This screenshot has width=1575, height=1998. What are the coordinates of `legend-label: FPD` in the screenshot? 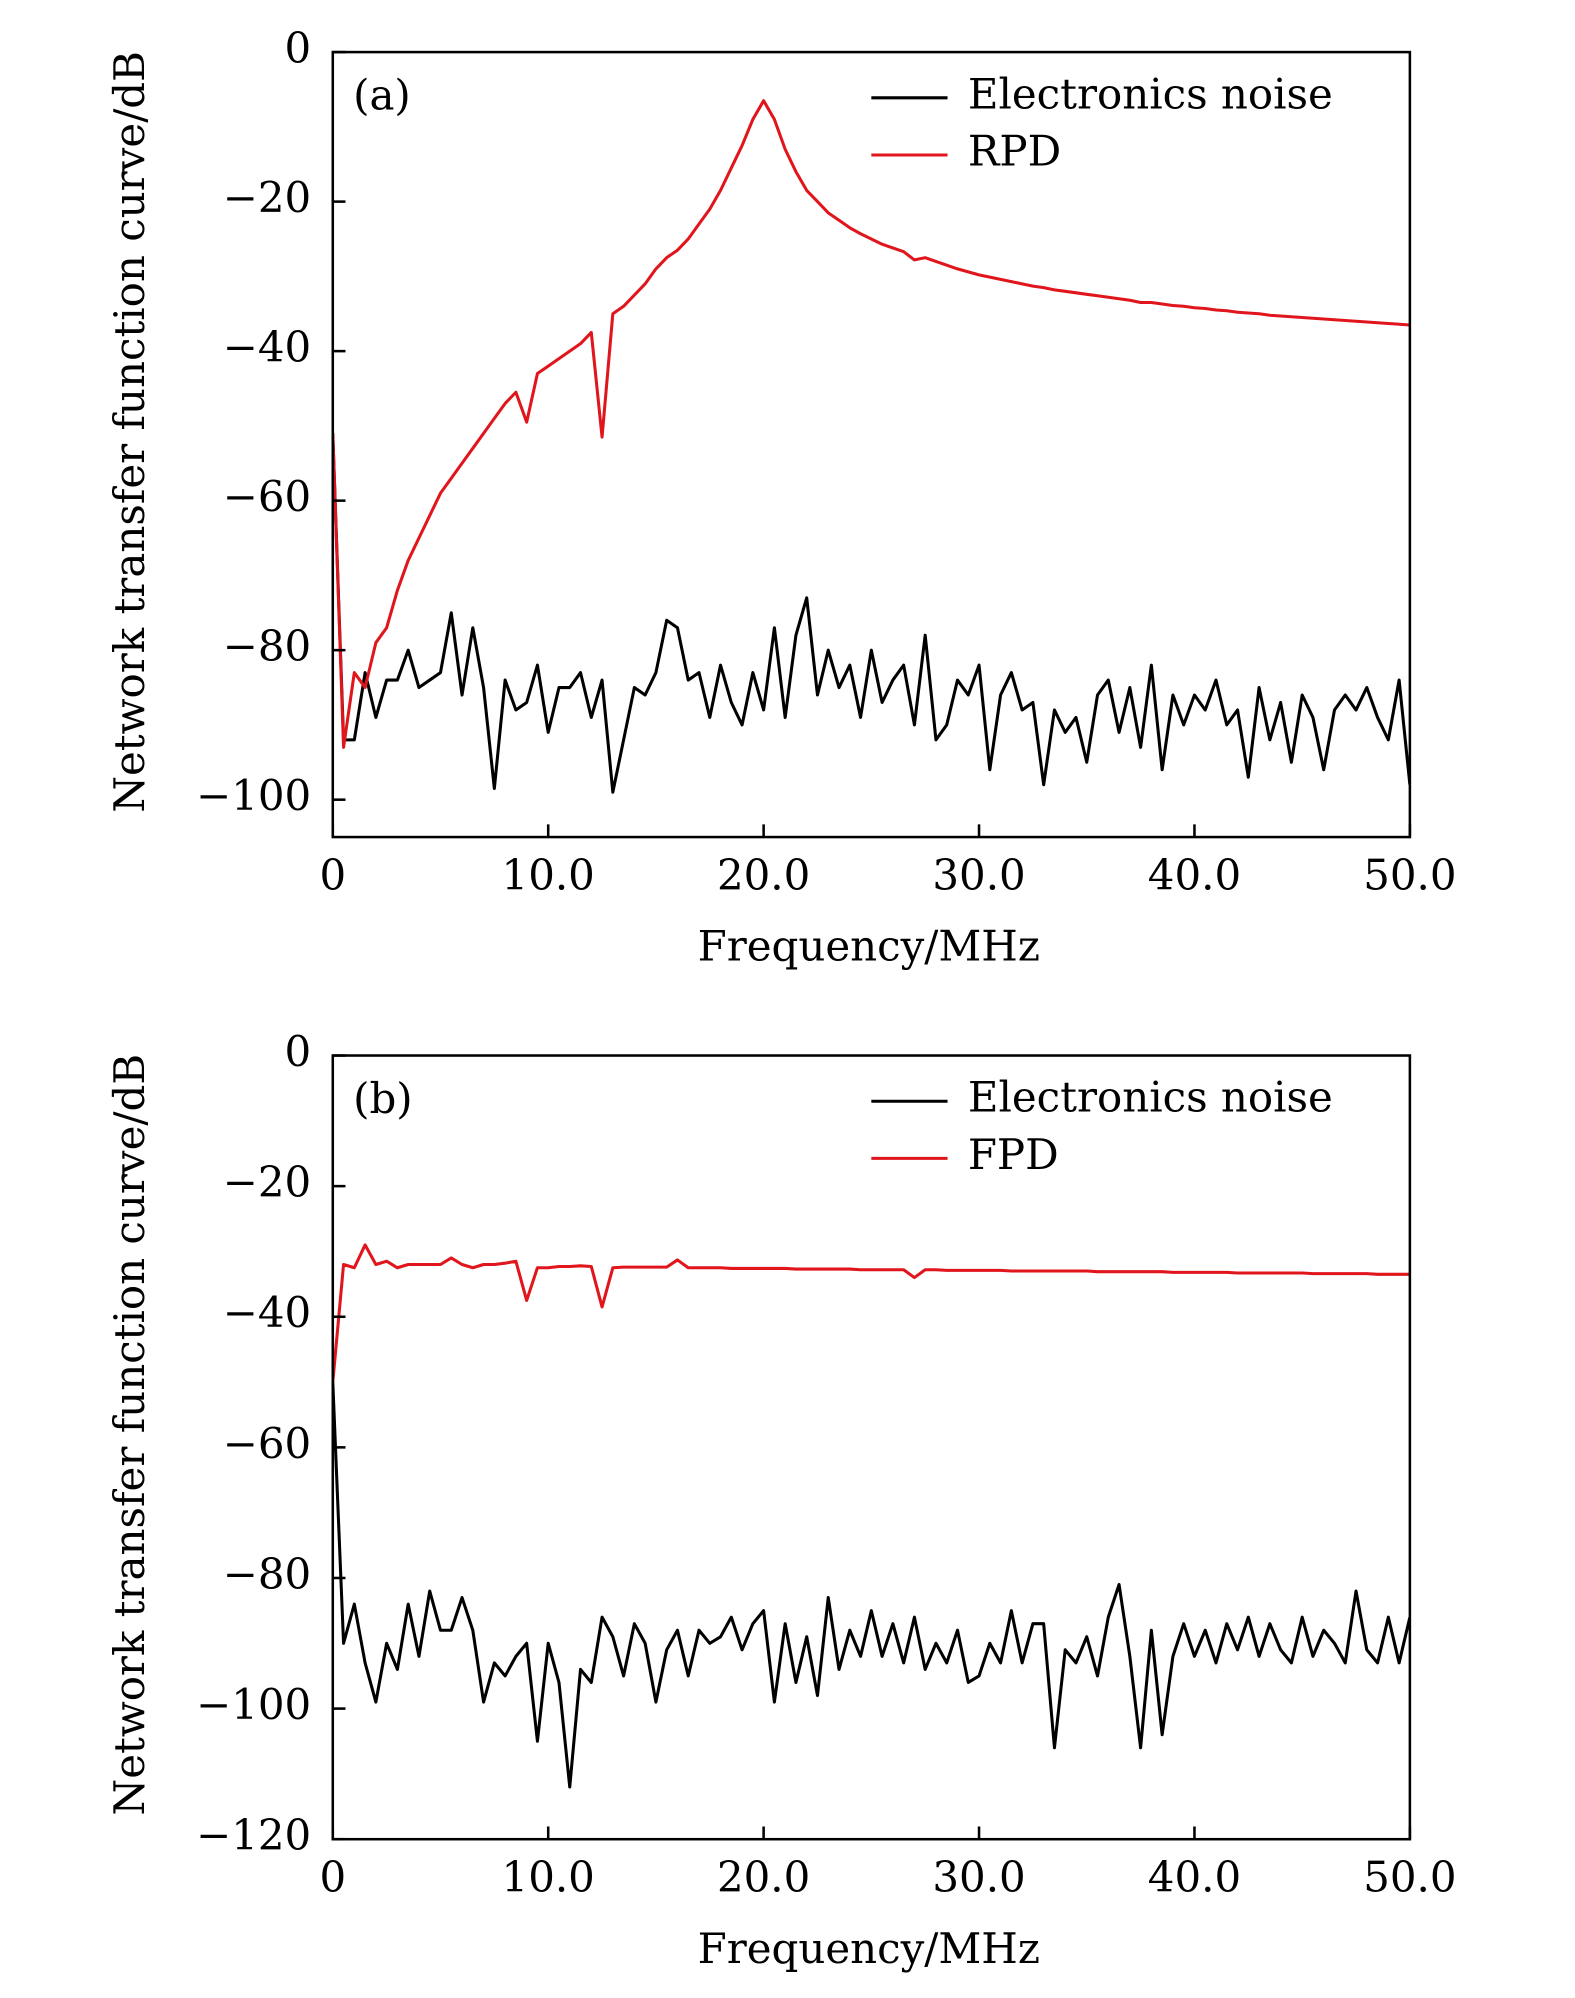 It's located at (1013, 1154).